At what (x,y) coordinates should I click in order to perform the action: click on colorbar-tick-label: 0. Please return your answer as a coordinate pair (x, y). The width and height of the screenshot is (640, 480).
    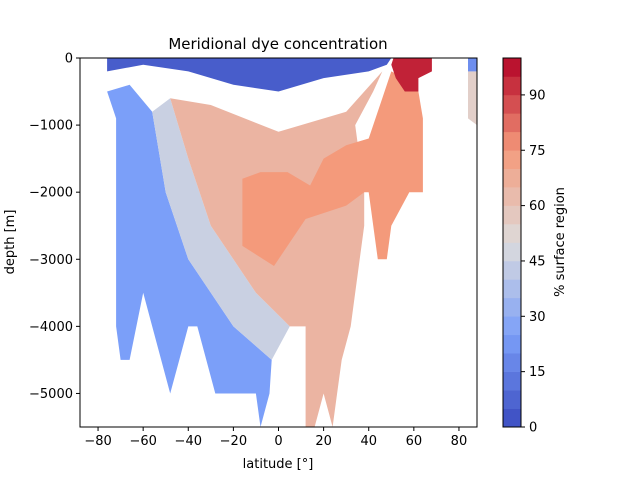
    Looking at the image, I should click on (533, 428).